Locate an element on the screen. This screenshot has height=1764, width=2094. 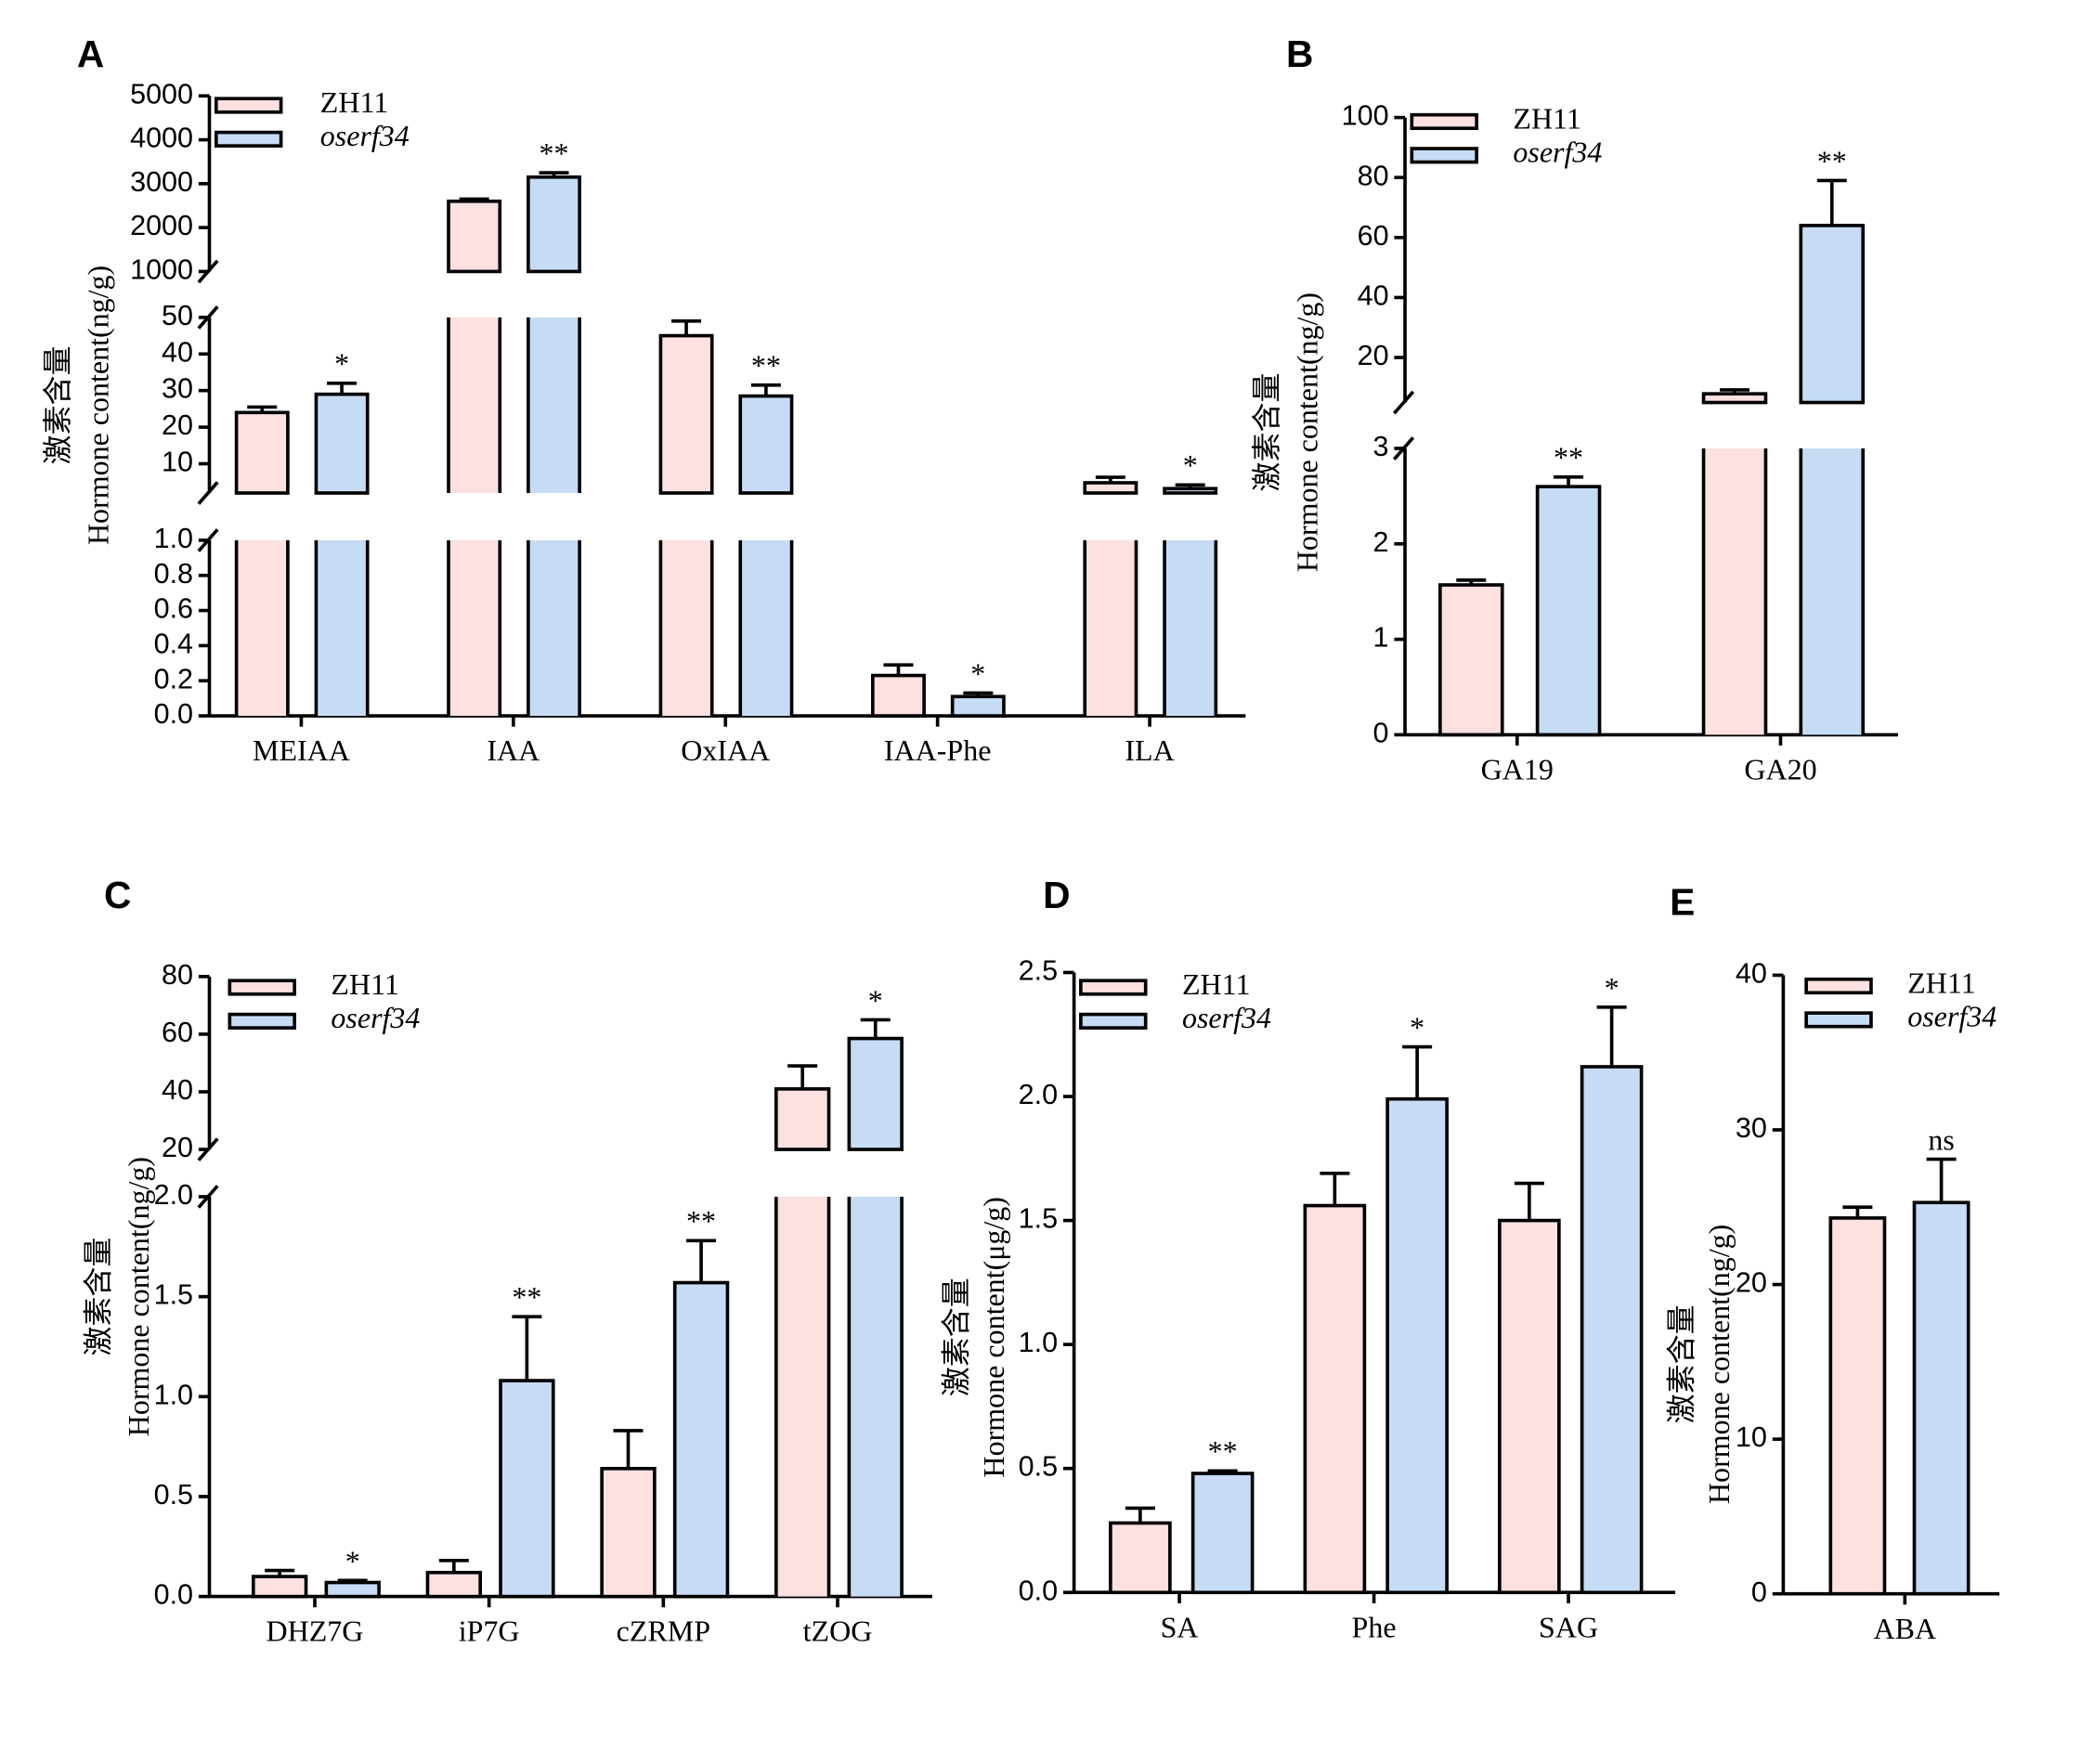
y-tick-label: 2.0 is located at coordinates (1038, 1094).